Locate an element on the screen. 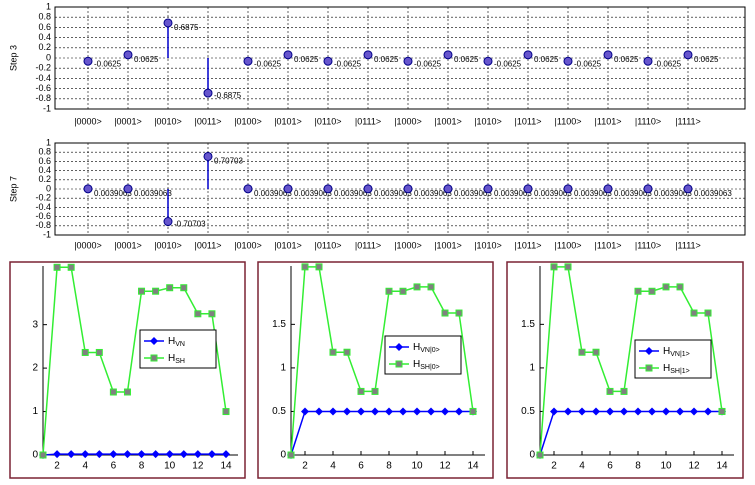 The image size is (755, 485). y-tick-label: 0 is located at coordinates (35, 455).